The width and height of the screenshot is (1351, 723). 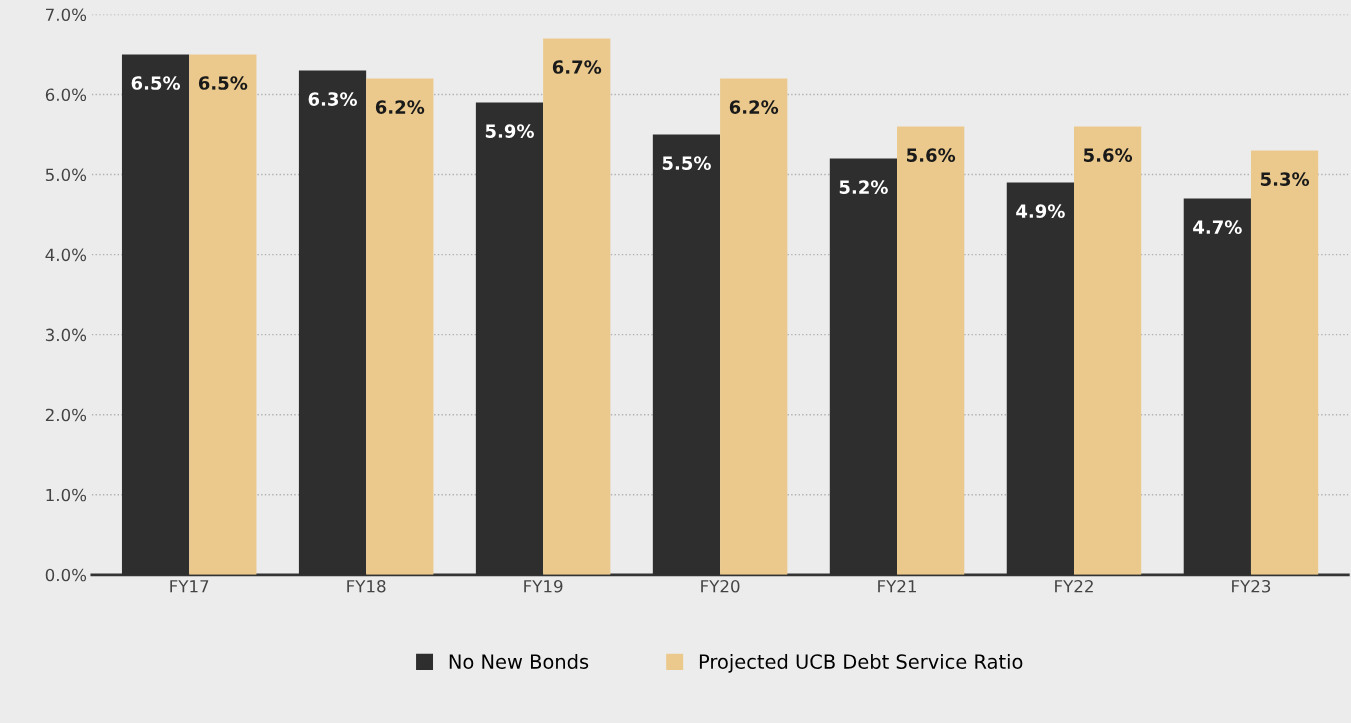 What do you see at coordinates (861, 663) in the screenshot?
I see `legend-label: Projected UCB Debt Service Ratio` at bounding box center [861, 663].